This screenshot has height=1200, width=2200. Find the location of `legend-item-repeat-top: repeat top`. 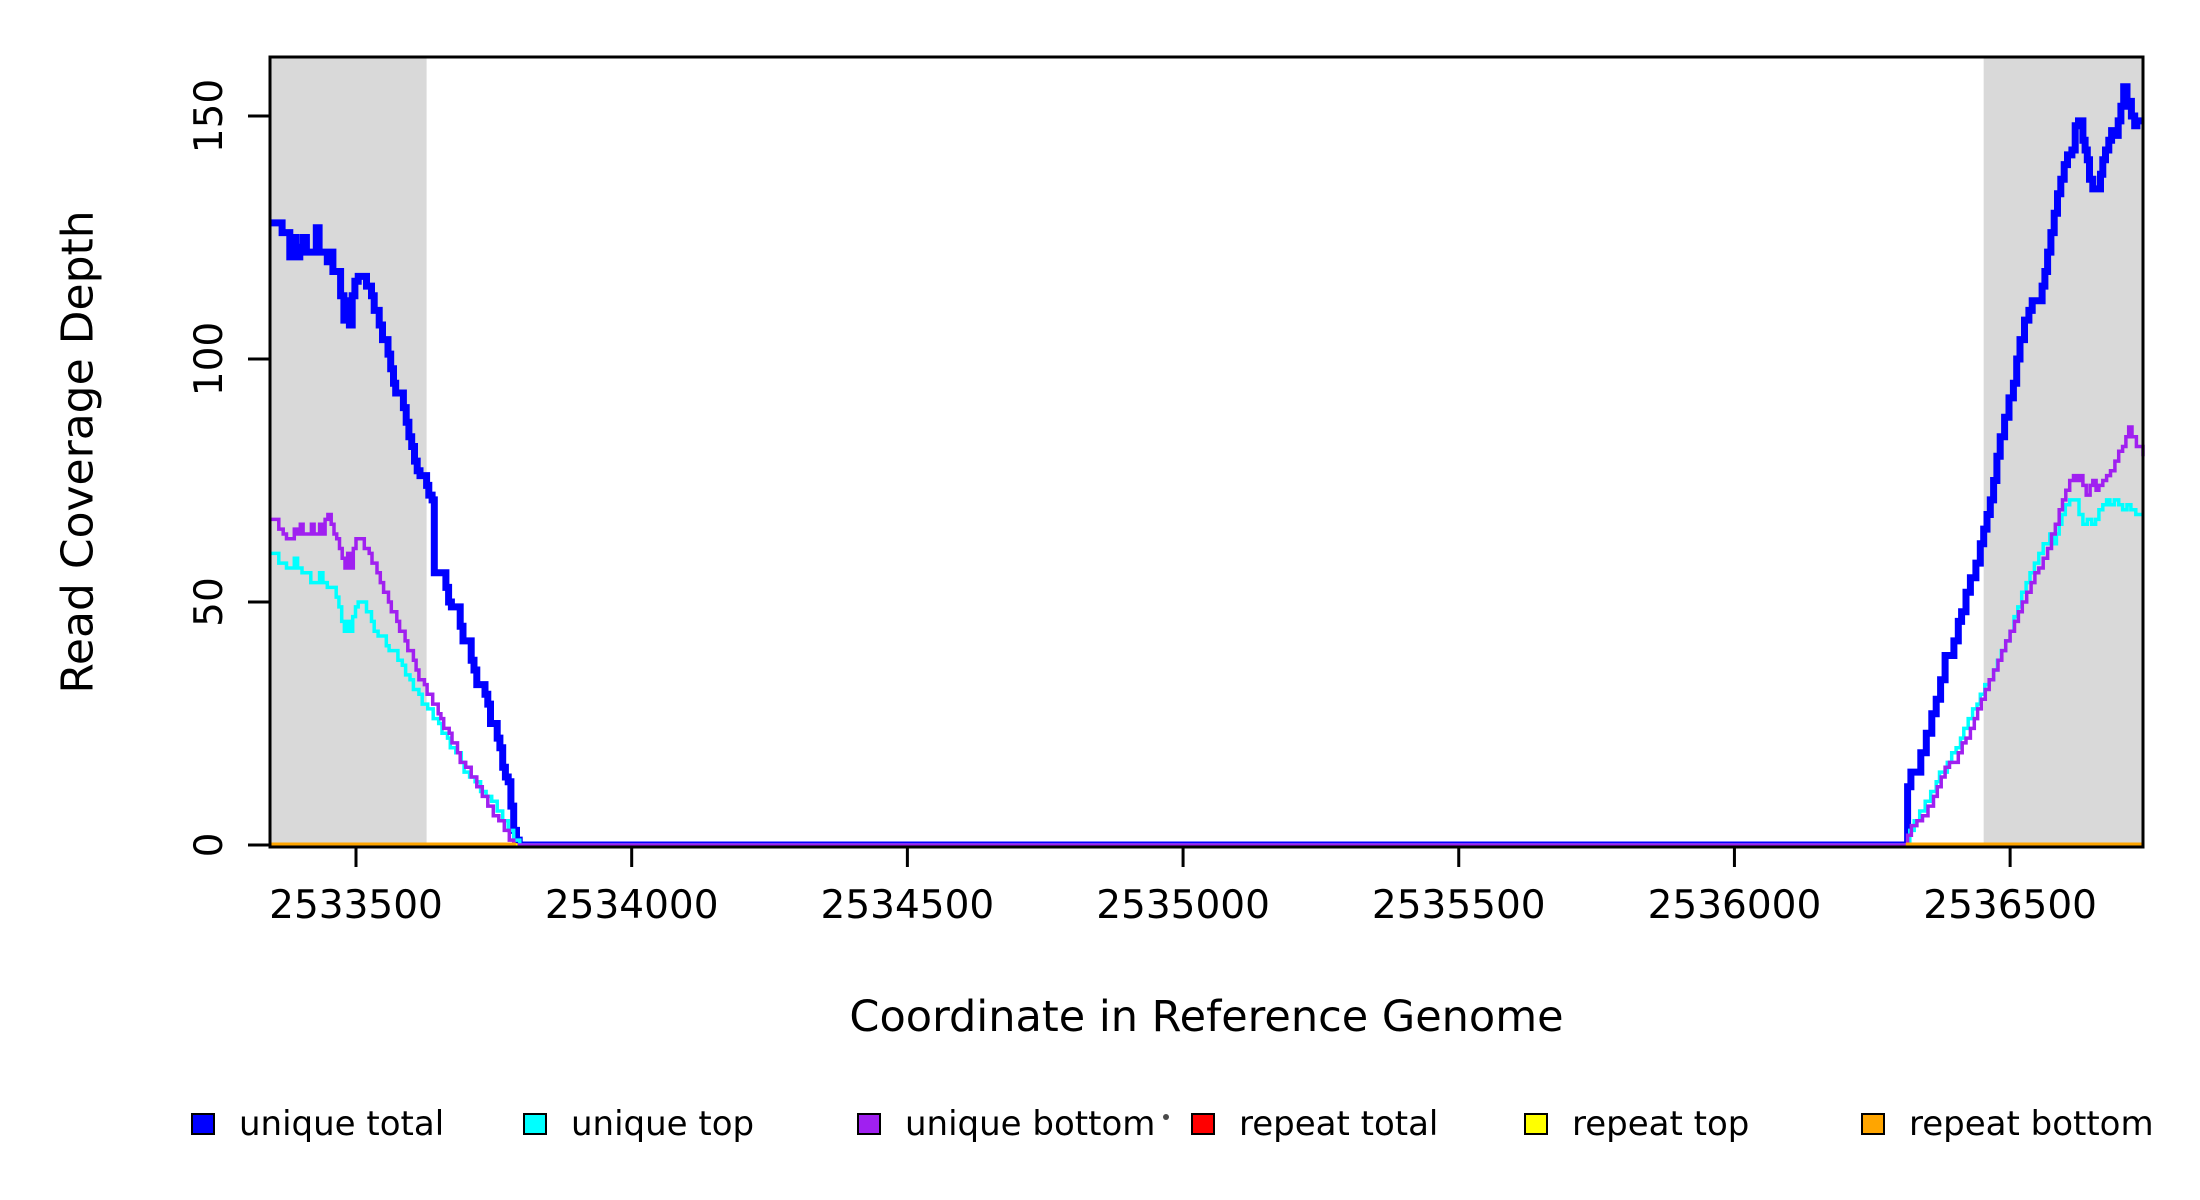

legend-item-repeat-top: repeat top is located at coordinates (1636, 1124).